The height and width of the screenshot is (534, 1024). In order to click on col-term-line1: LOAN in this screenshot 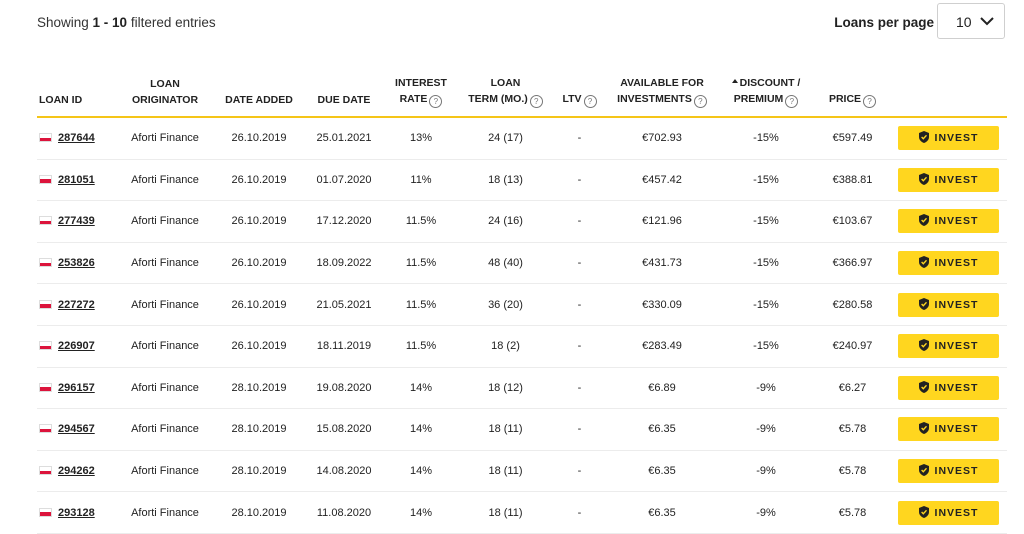, I will do `click(505, 83)`.